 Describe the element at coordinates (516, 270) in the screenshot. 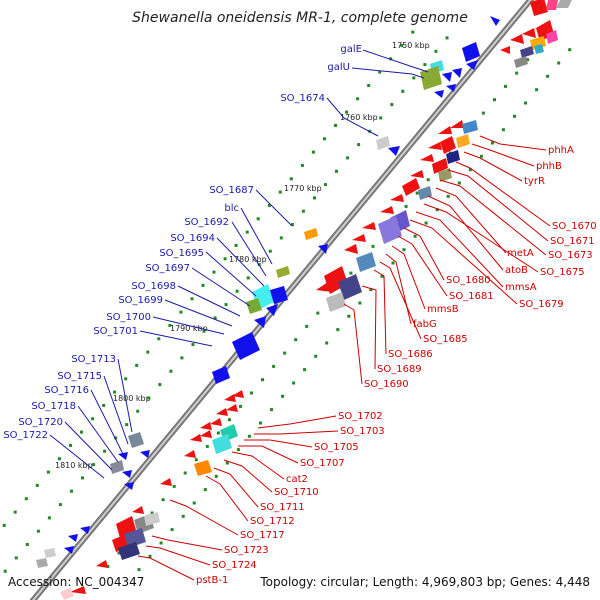

I see `gene-label: atoB` at that location.